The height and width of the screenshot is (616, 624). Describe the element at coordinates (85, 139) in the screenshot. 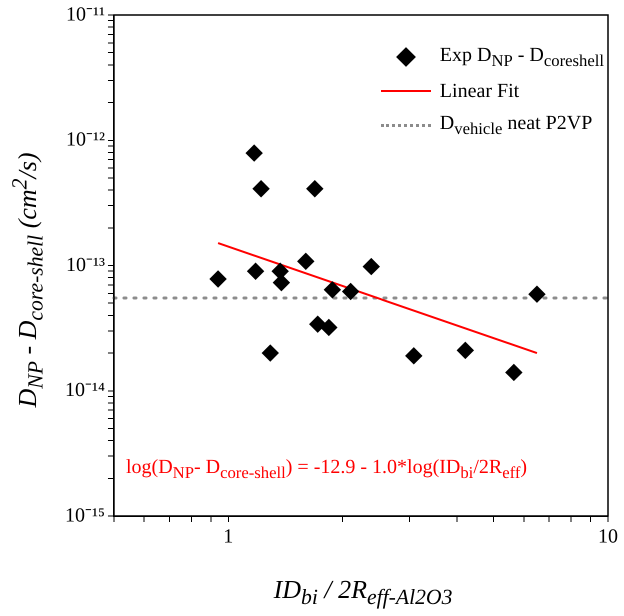

I see `y-tick-label: 10⁻¹²` at that location.